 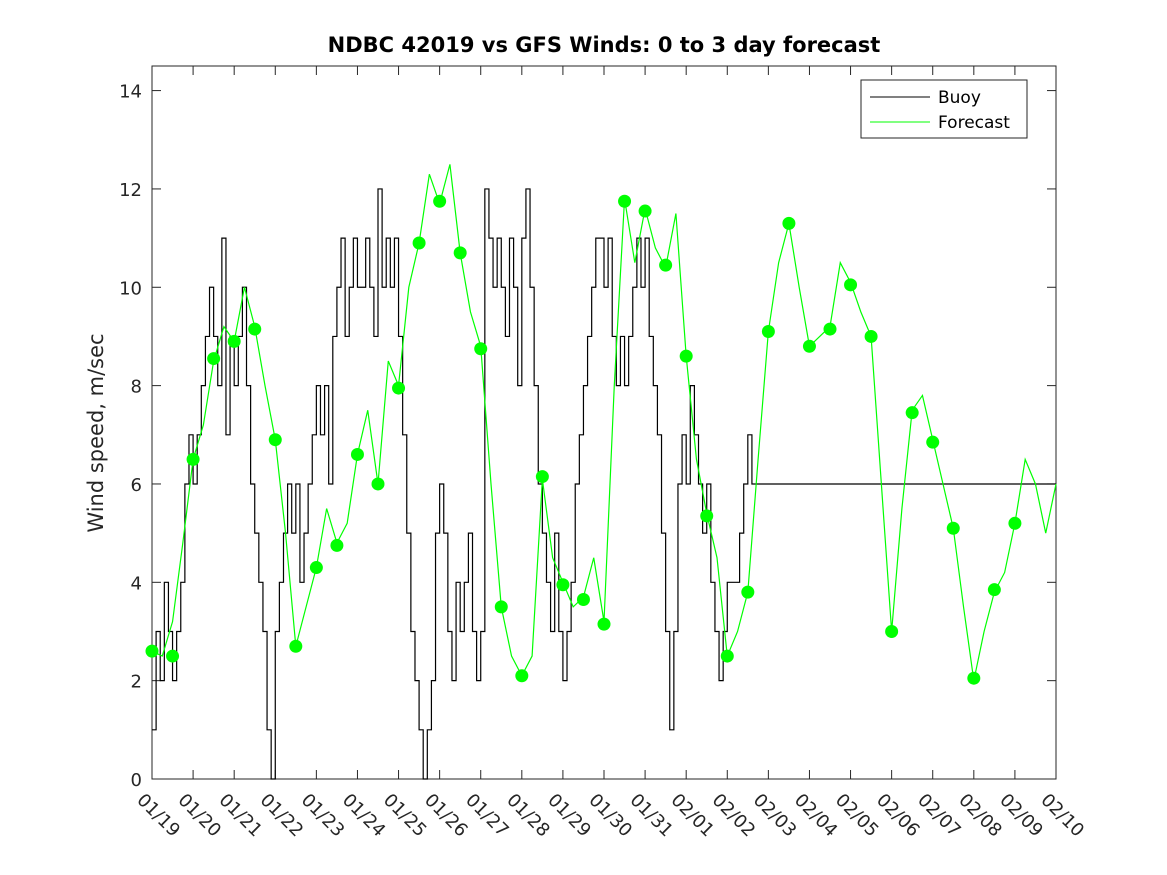 What do you see at coordinates (130, 190) in the screenshot?
I see `y-tick-label: 12` at bounding box center [130, 190].